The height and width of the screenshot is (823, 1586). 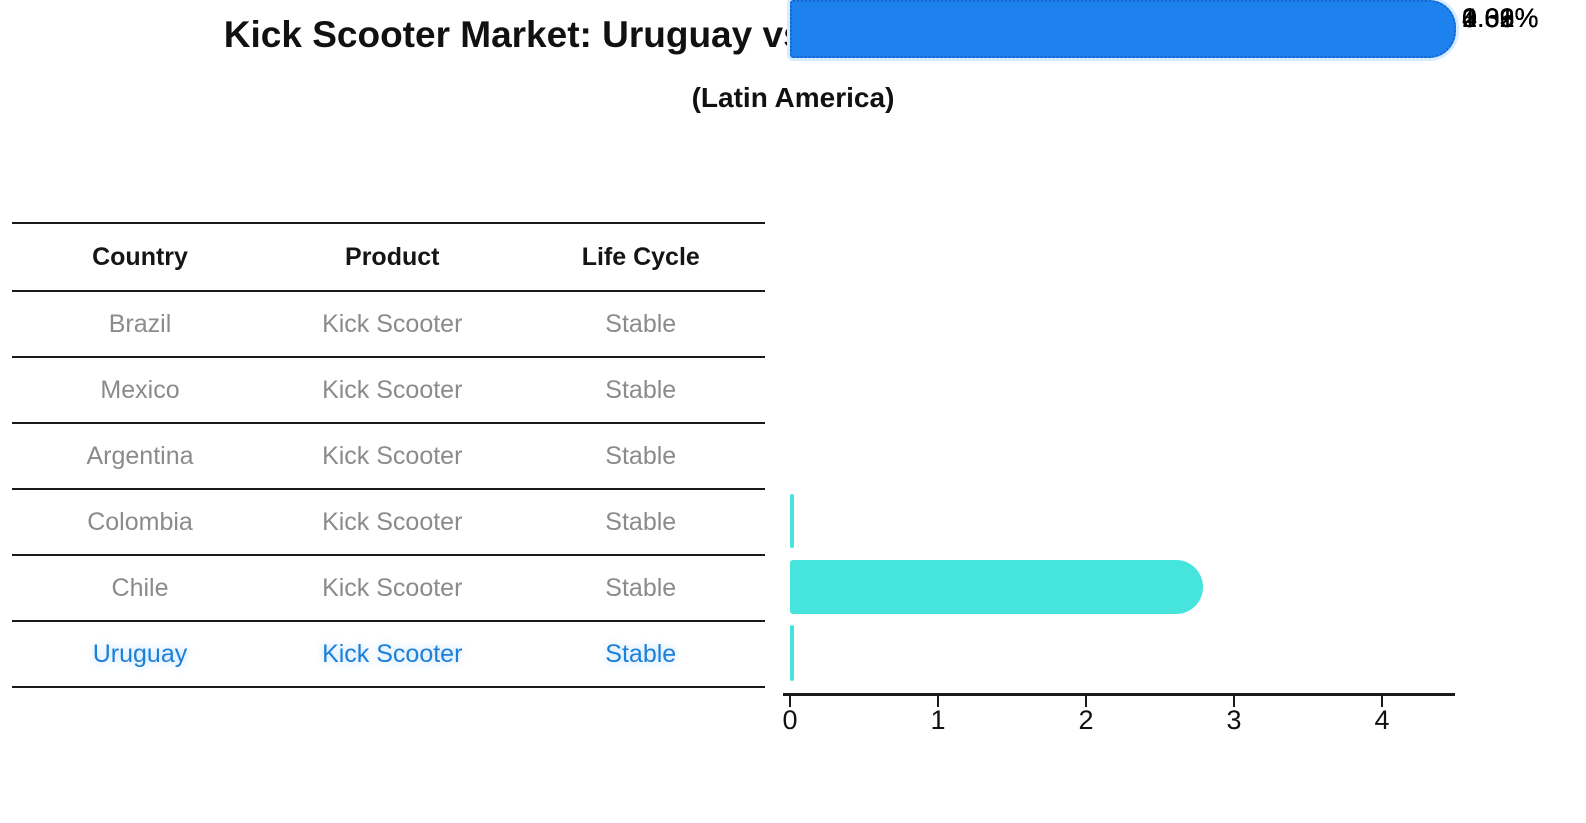 I want to click on column-header-product: Product, so click(x=392, y=256).